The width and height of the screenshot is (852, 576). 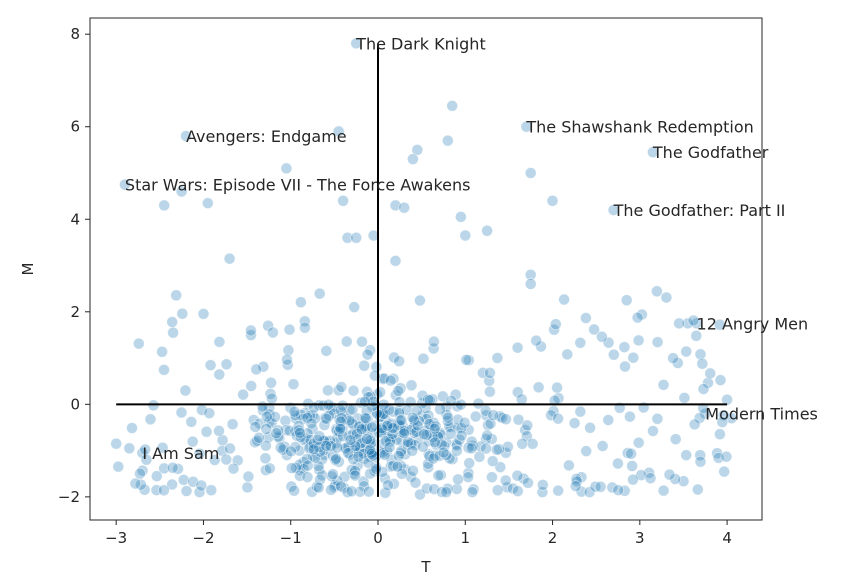 I want to click on point-annotation: Avengers: Endgame, so click(x=266, y=136).